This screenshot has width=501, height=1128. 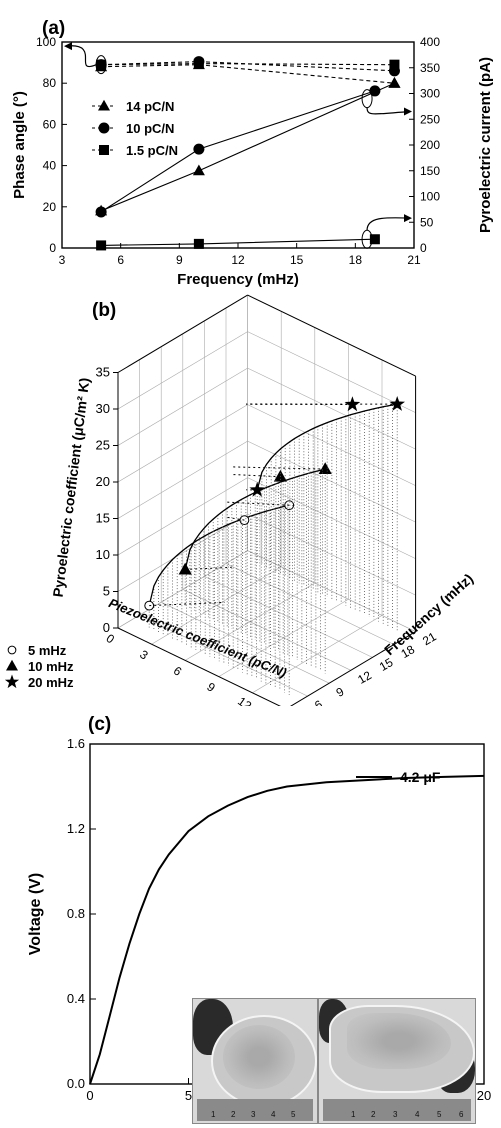 I want to click on y-tick-label-c: 1.2, so click(x=76, y=828).